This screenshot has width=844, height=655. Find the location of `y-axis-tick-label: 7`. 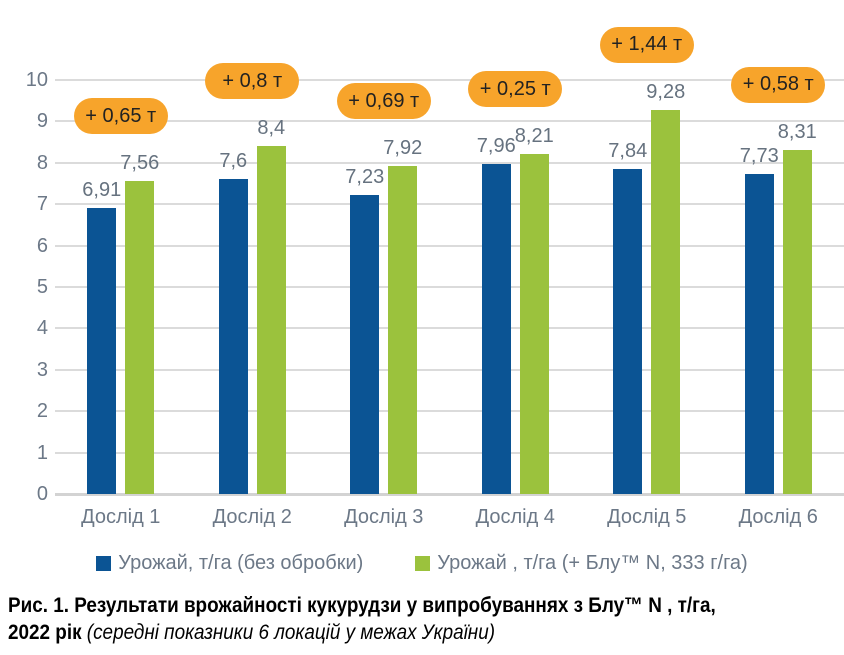

y-axis-tick-label: 7 is located at coordinates (42, 204).